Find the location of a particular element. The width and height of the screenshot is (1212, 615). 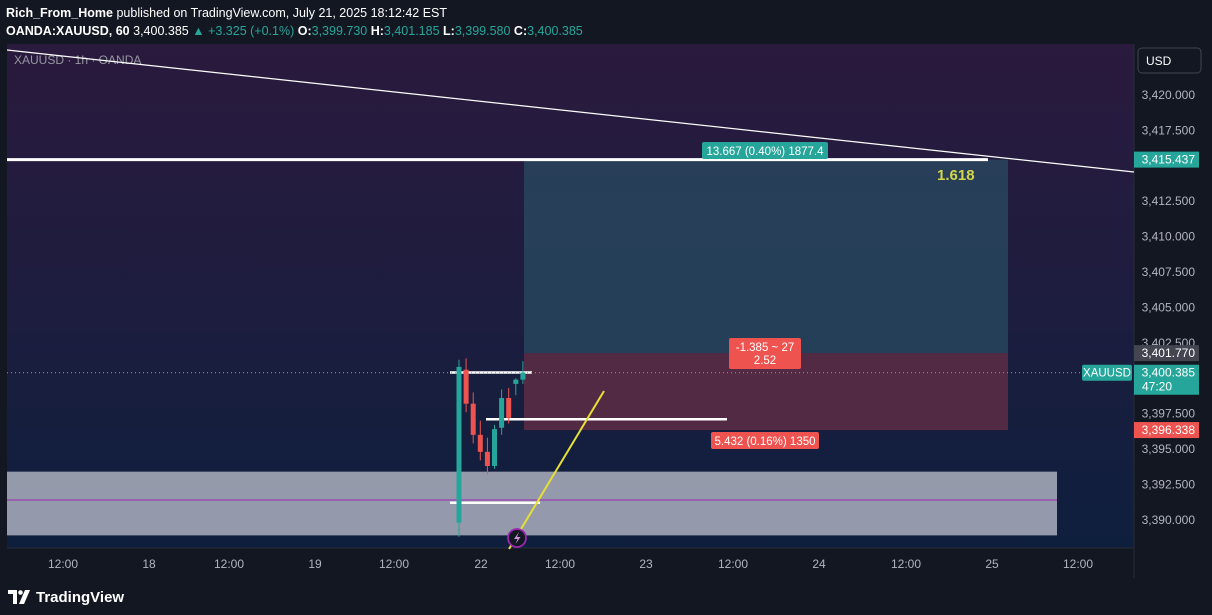

tradingview-footer: TradingView is located at coordinates (66, 597).